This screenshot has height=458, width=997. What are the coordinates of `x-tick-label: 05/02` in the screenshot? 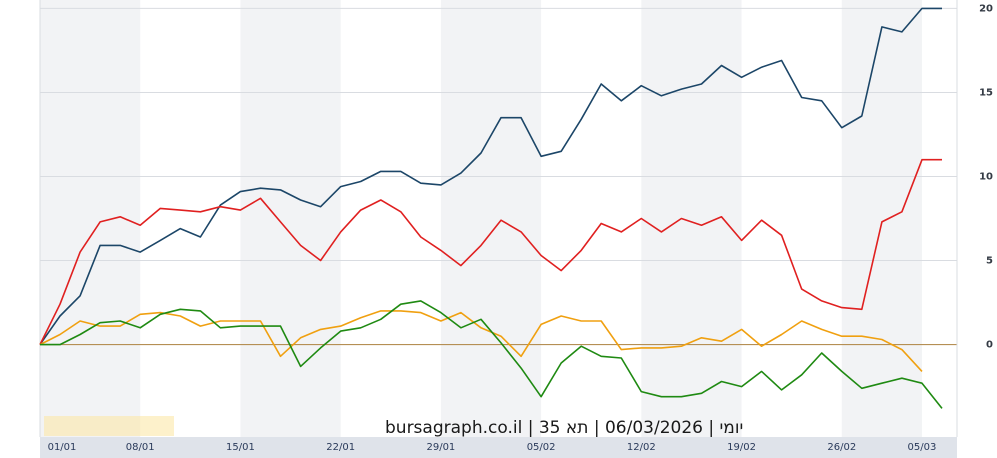 It's located at (541, 447).